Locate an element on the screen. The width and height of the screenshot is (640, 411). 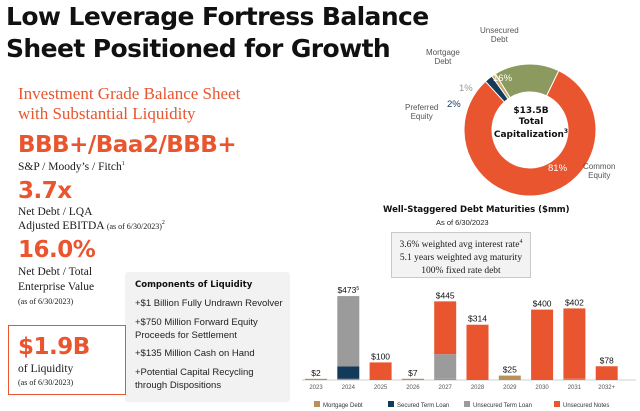
bar-total-label: $7 is located at coordinates (413, 373).